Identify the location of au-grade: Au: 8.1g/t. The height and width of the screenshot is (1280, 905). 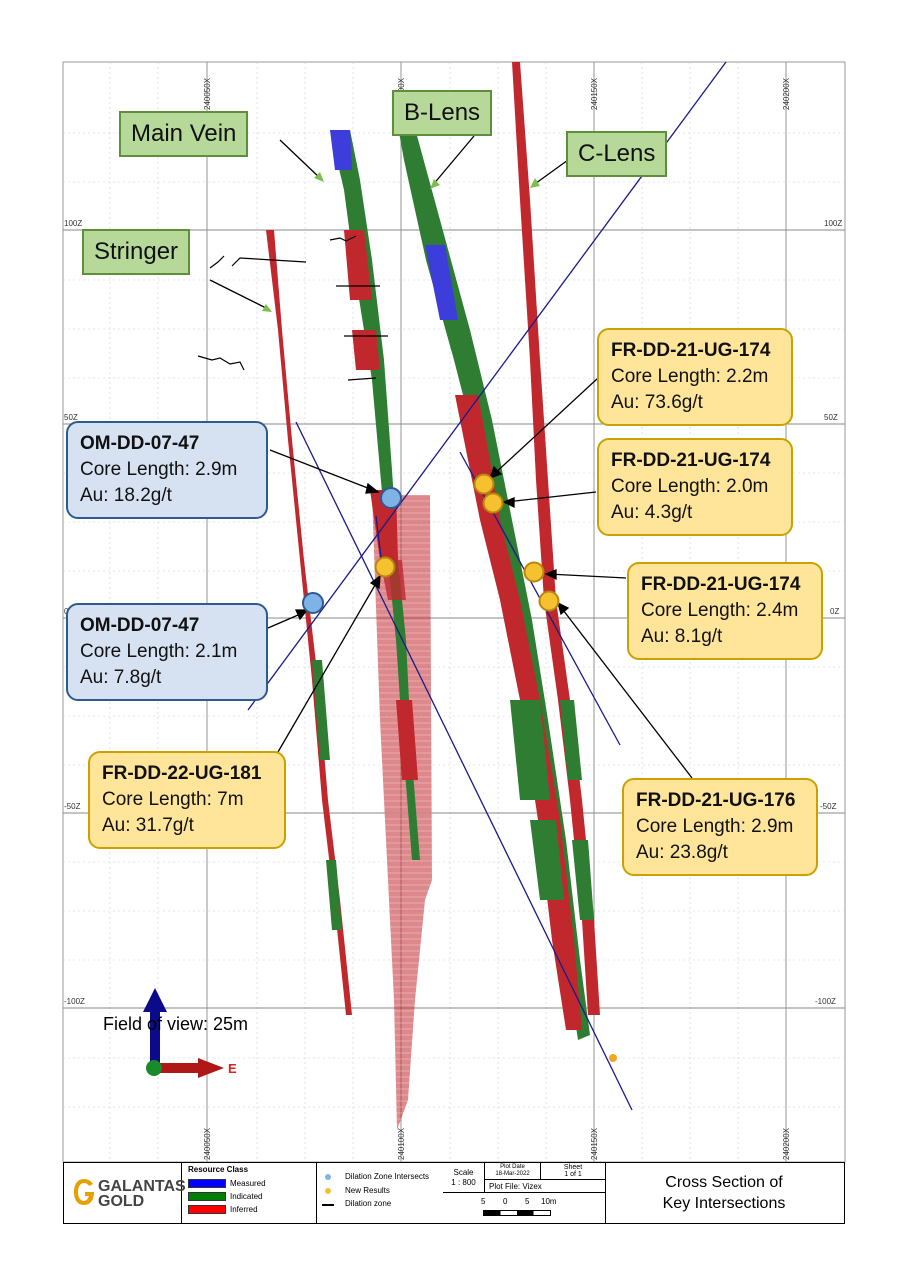
(682, 636).